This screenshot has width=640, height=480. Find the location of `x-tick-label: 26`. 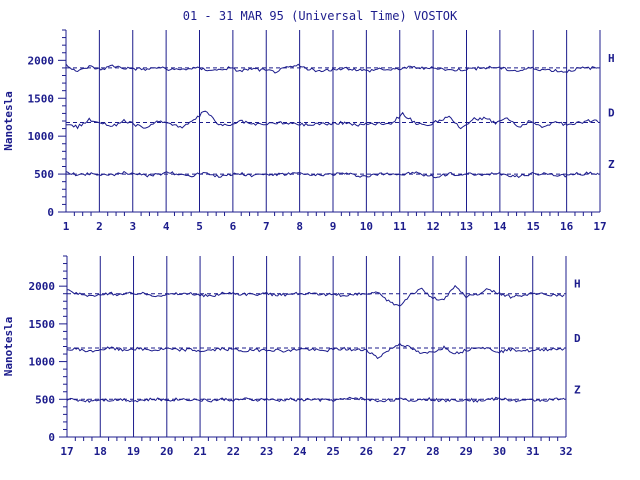

x-tick-label: 26 is located at coordinates (367, 451).